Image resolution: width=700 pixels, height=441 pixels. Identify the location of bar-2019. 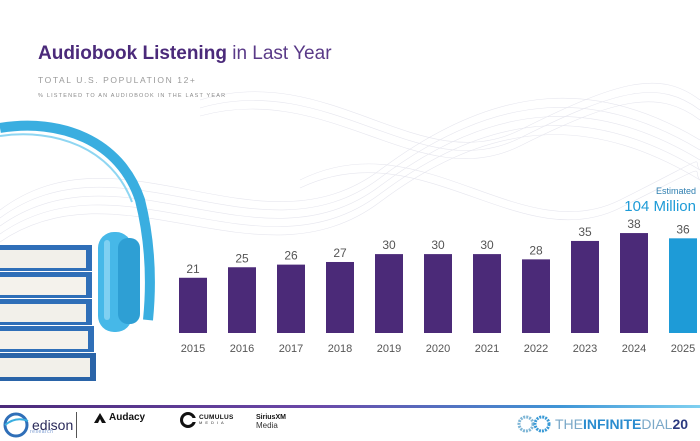
(389, 293).